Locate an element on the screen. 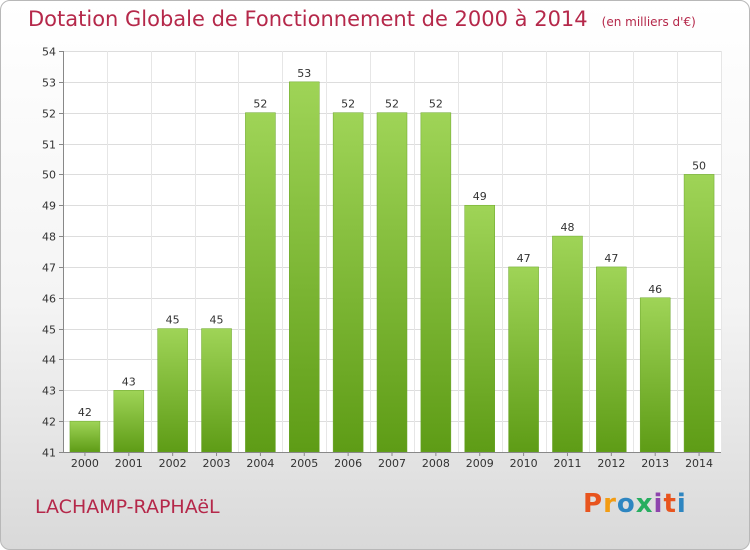 This screenshot has height=550, width=750. bar-2004 is located at coordinates (260, 282).